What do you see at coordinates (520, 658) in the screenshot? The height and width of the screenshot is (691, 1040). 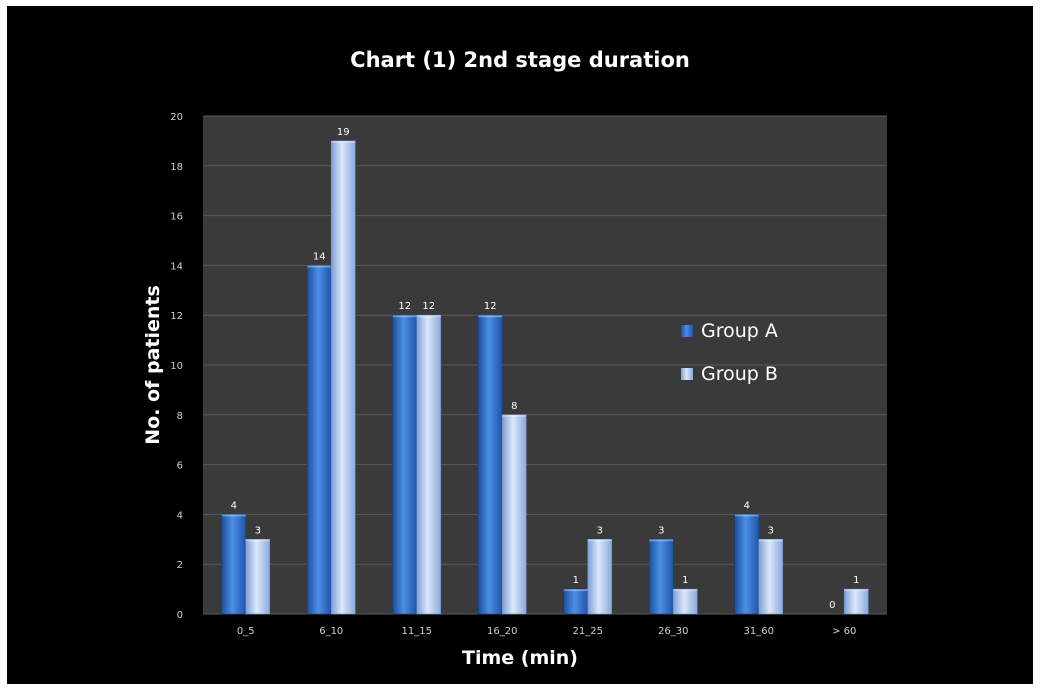 I see `x-axis-label: Time (min)` at bounding box center [520, 658].